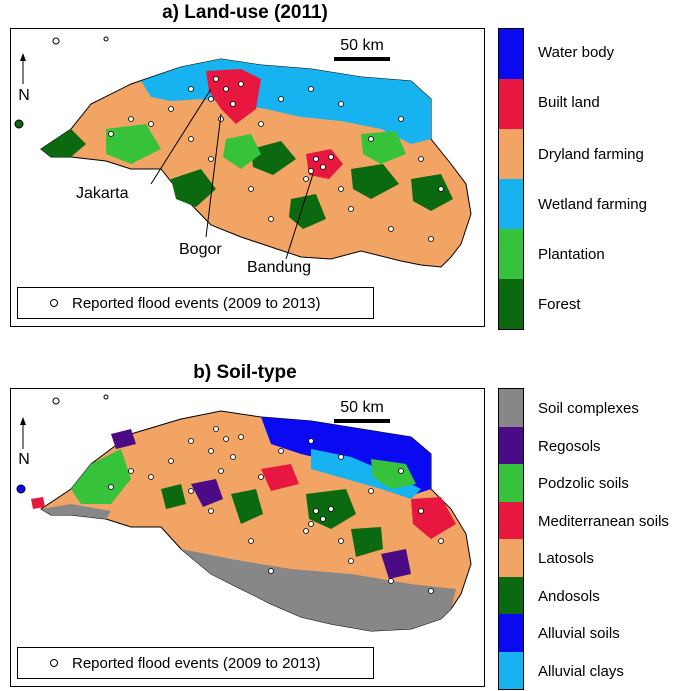  I want to click on soil-complexes-west, so click(76, 511).